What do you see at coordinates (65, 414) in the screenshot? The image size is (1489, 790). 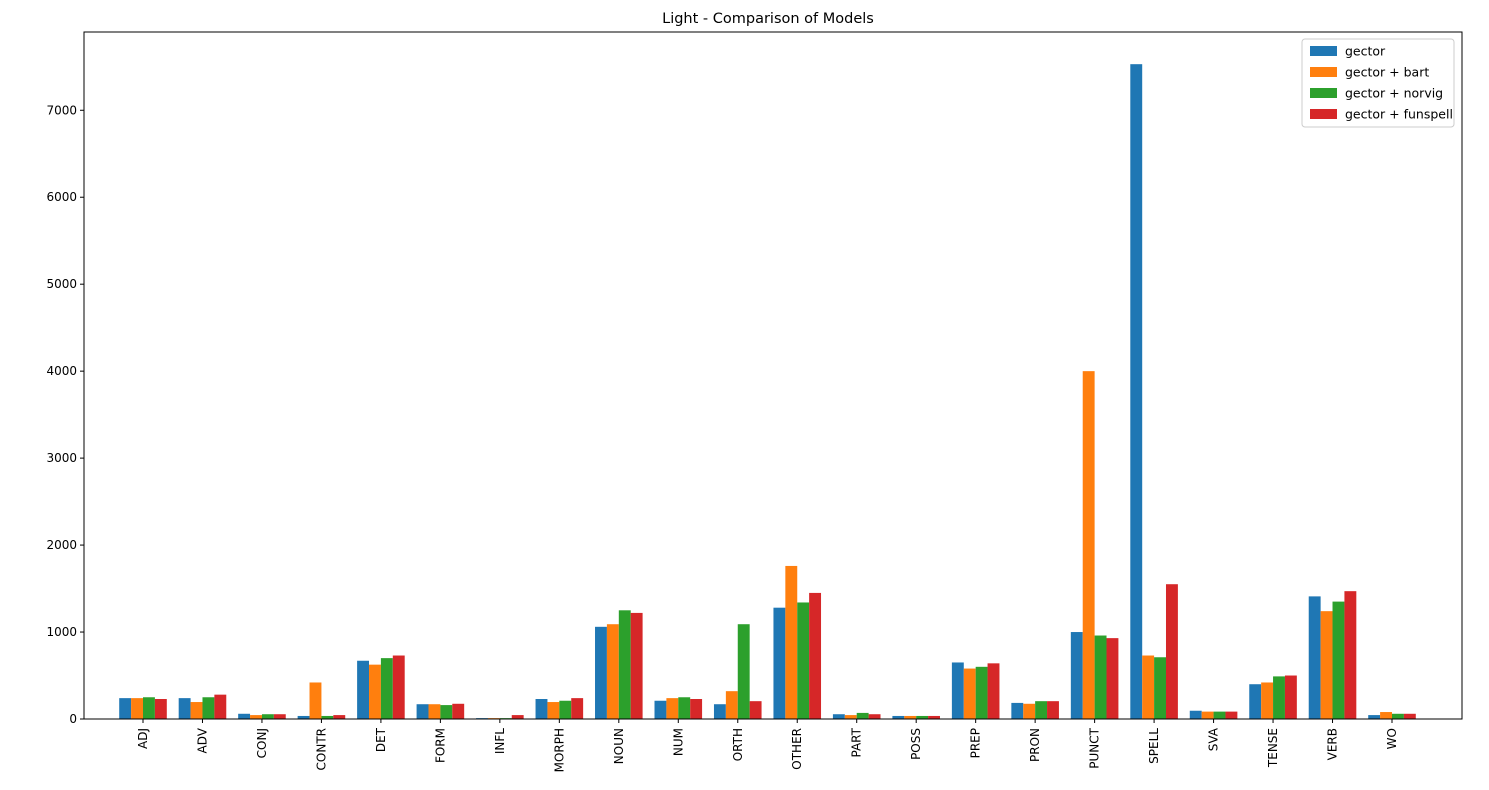 I see `y-axis: 0 1000 2000 3000 4000 5000 6000 7000` at bounding box center [65, 414].